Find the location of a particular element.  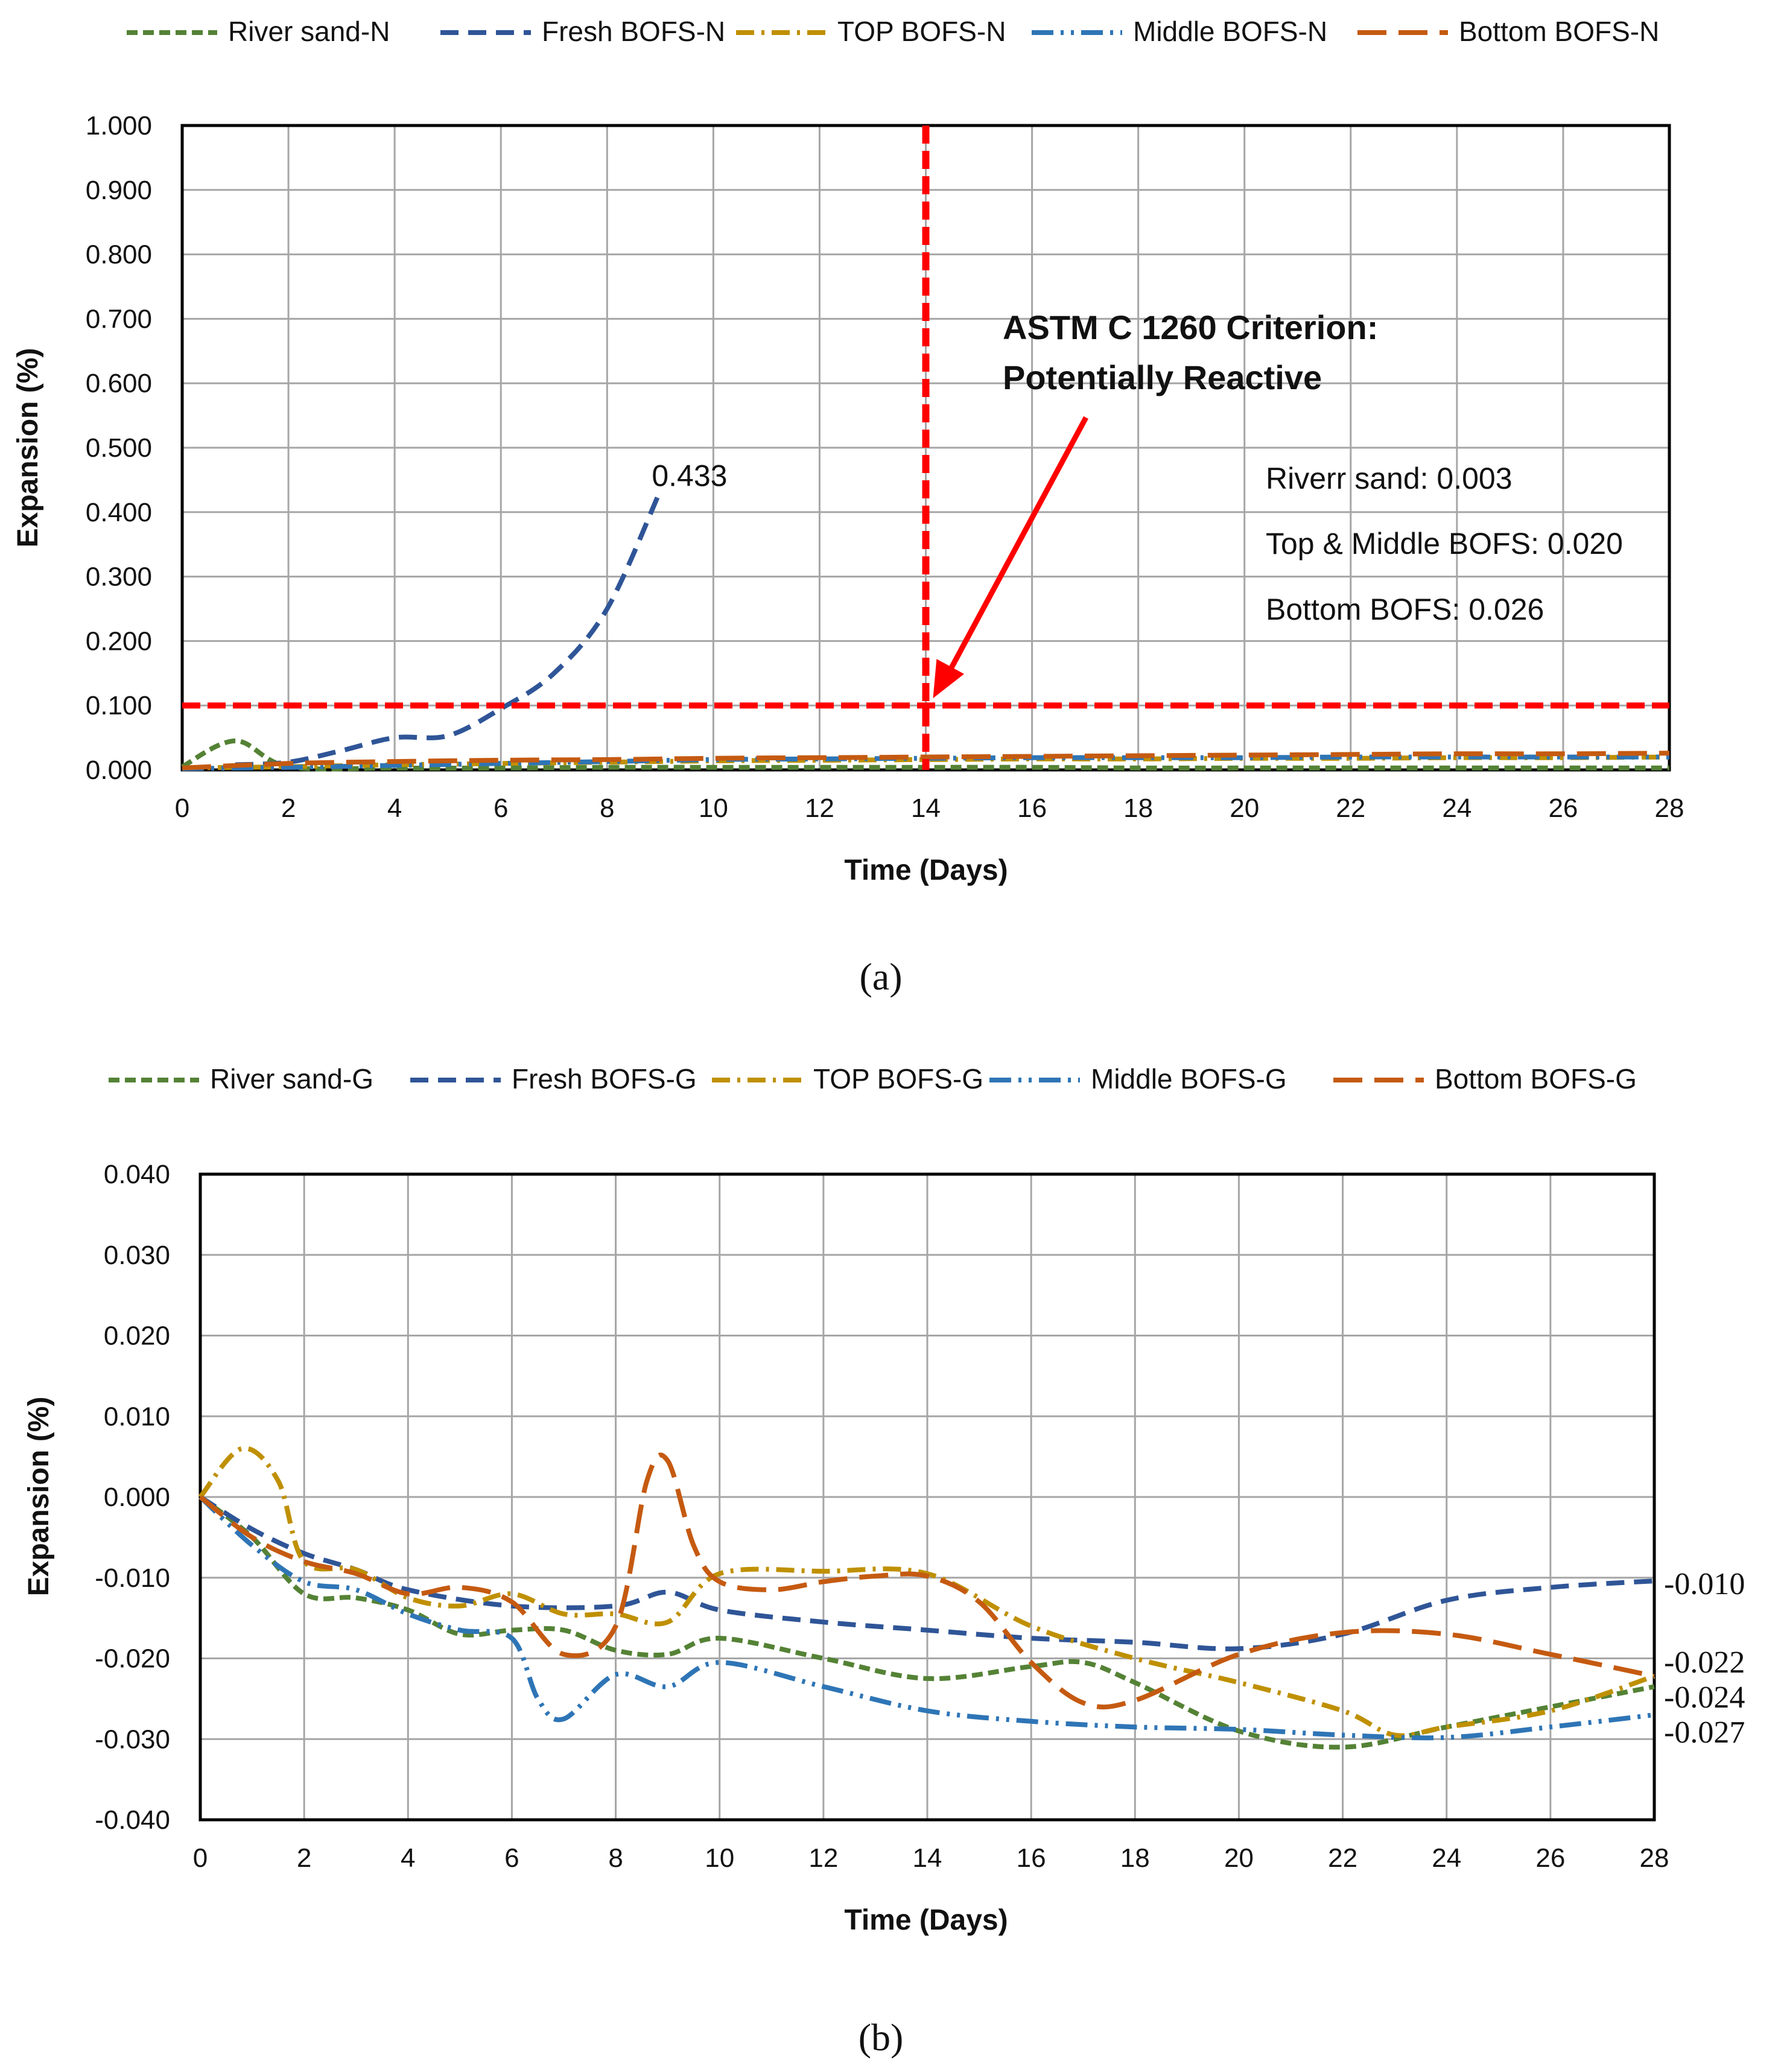

note-bottom-bofs: Bottom BOFS: 0.026 is located at coordinates (1405, 610).